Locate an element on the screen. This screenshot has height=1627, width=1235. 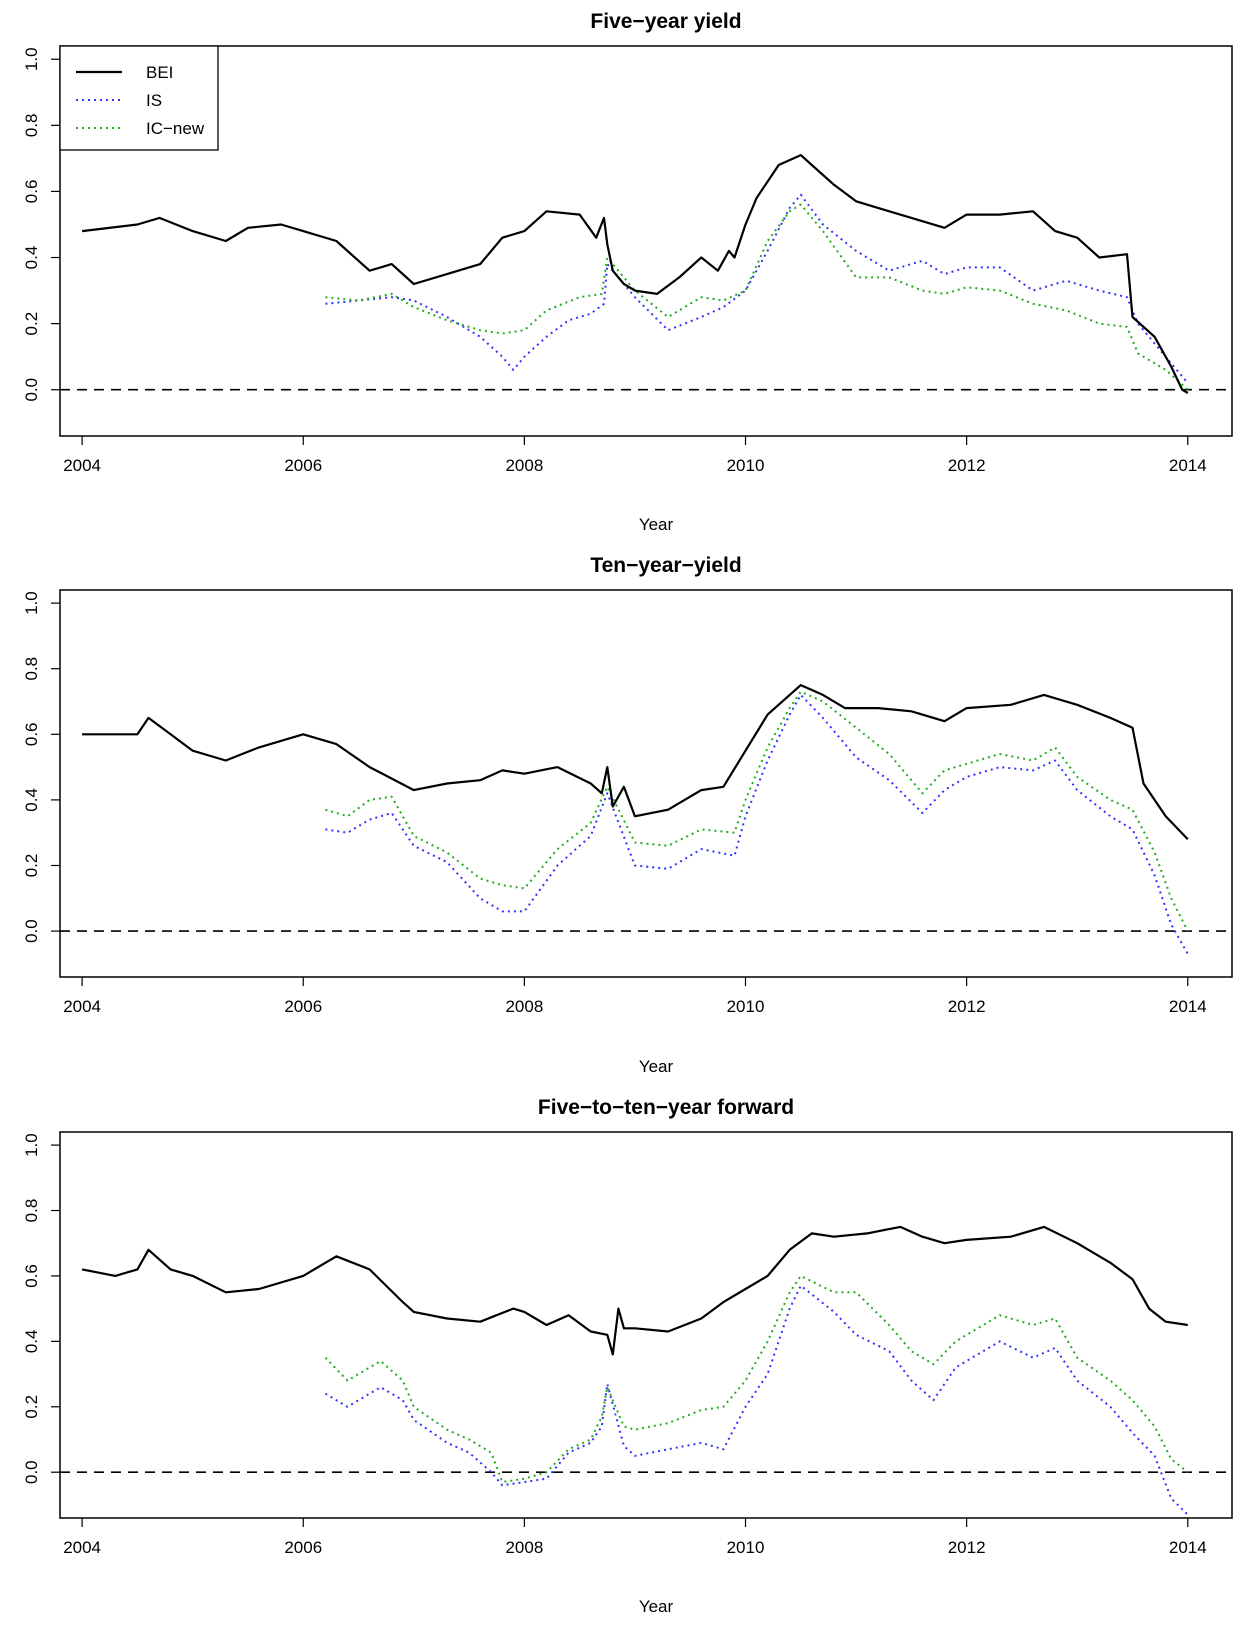
panel-title: Five−to−ten−year forward is located at coordinates (666, 1107).